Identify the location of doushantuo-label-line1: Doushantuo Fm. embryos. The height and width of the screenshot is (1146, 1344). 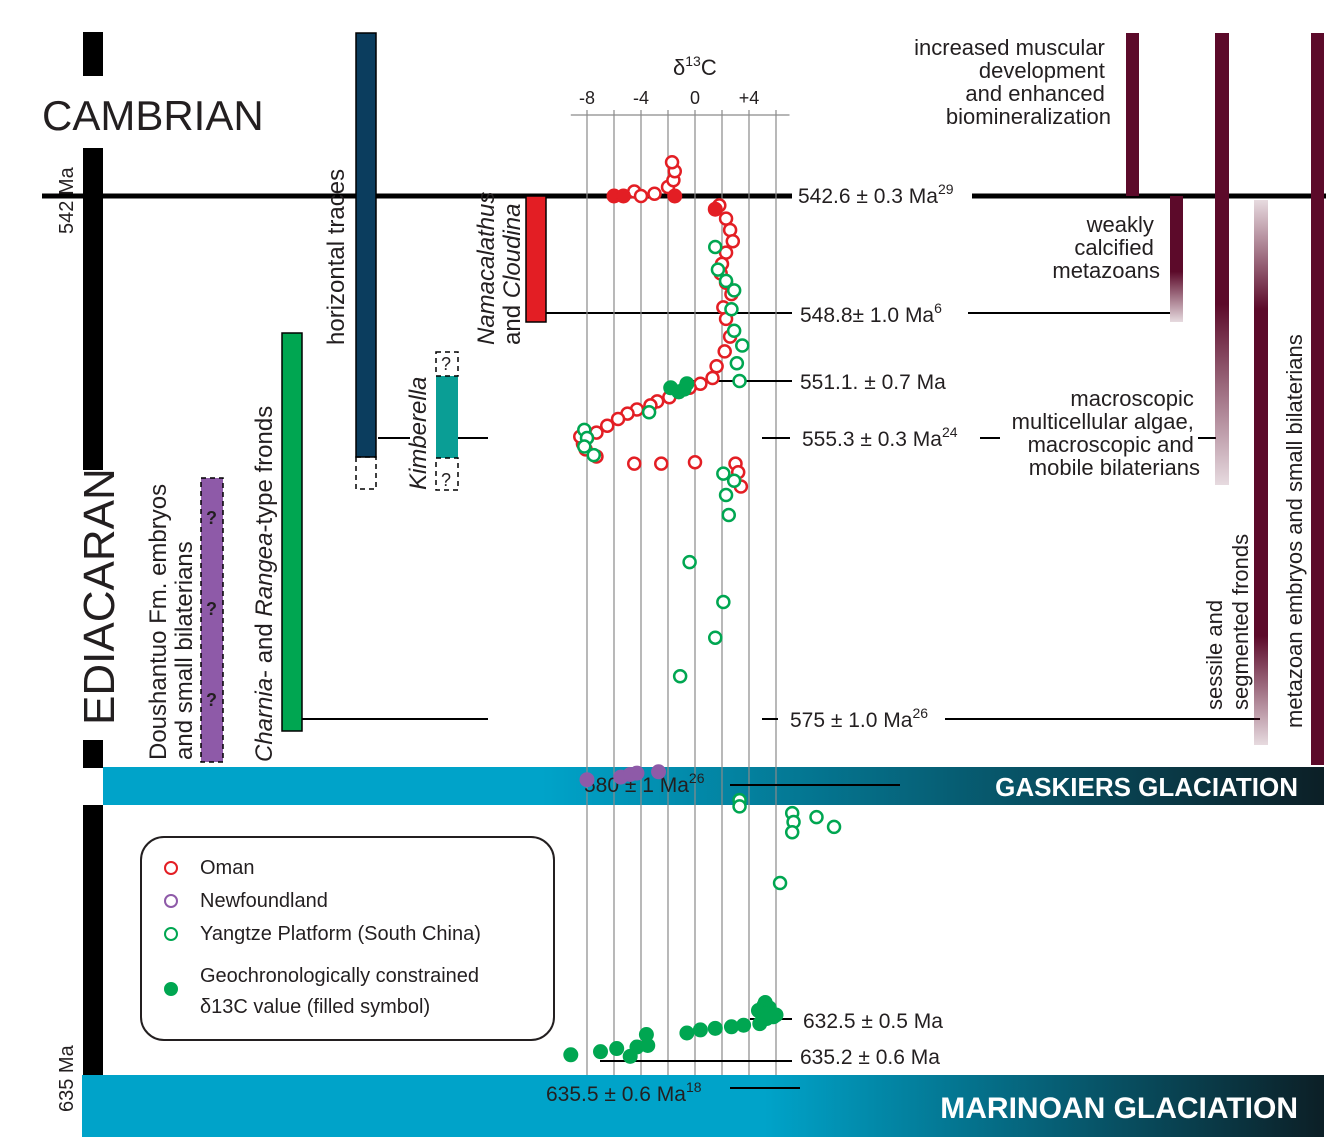
(158, 622).